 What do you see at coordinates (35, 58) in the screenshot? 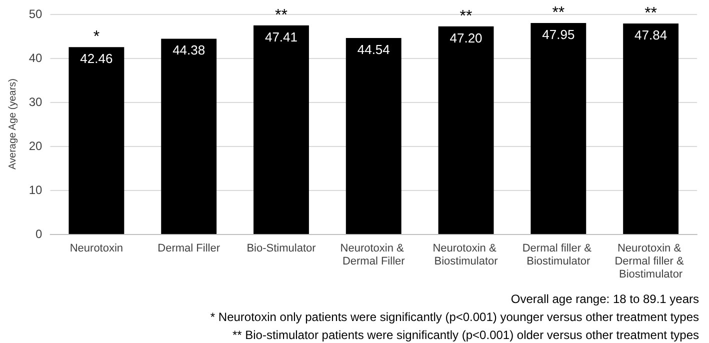
I see `y-tick-label: 40` at bounding box center [35, 58].